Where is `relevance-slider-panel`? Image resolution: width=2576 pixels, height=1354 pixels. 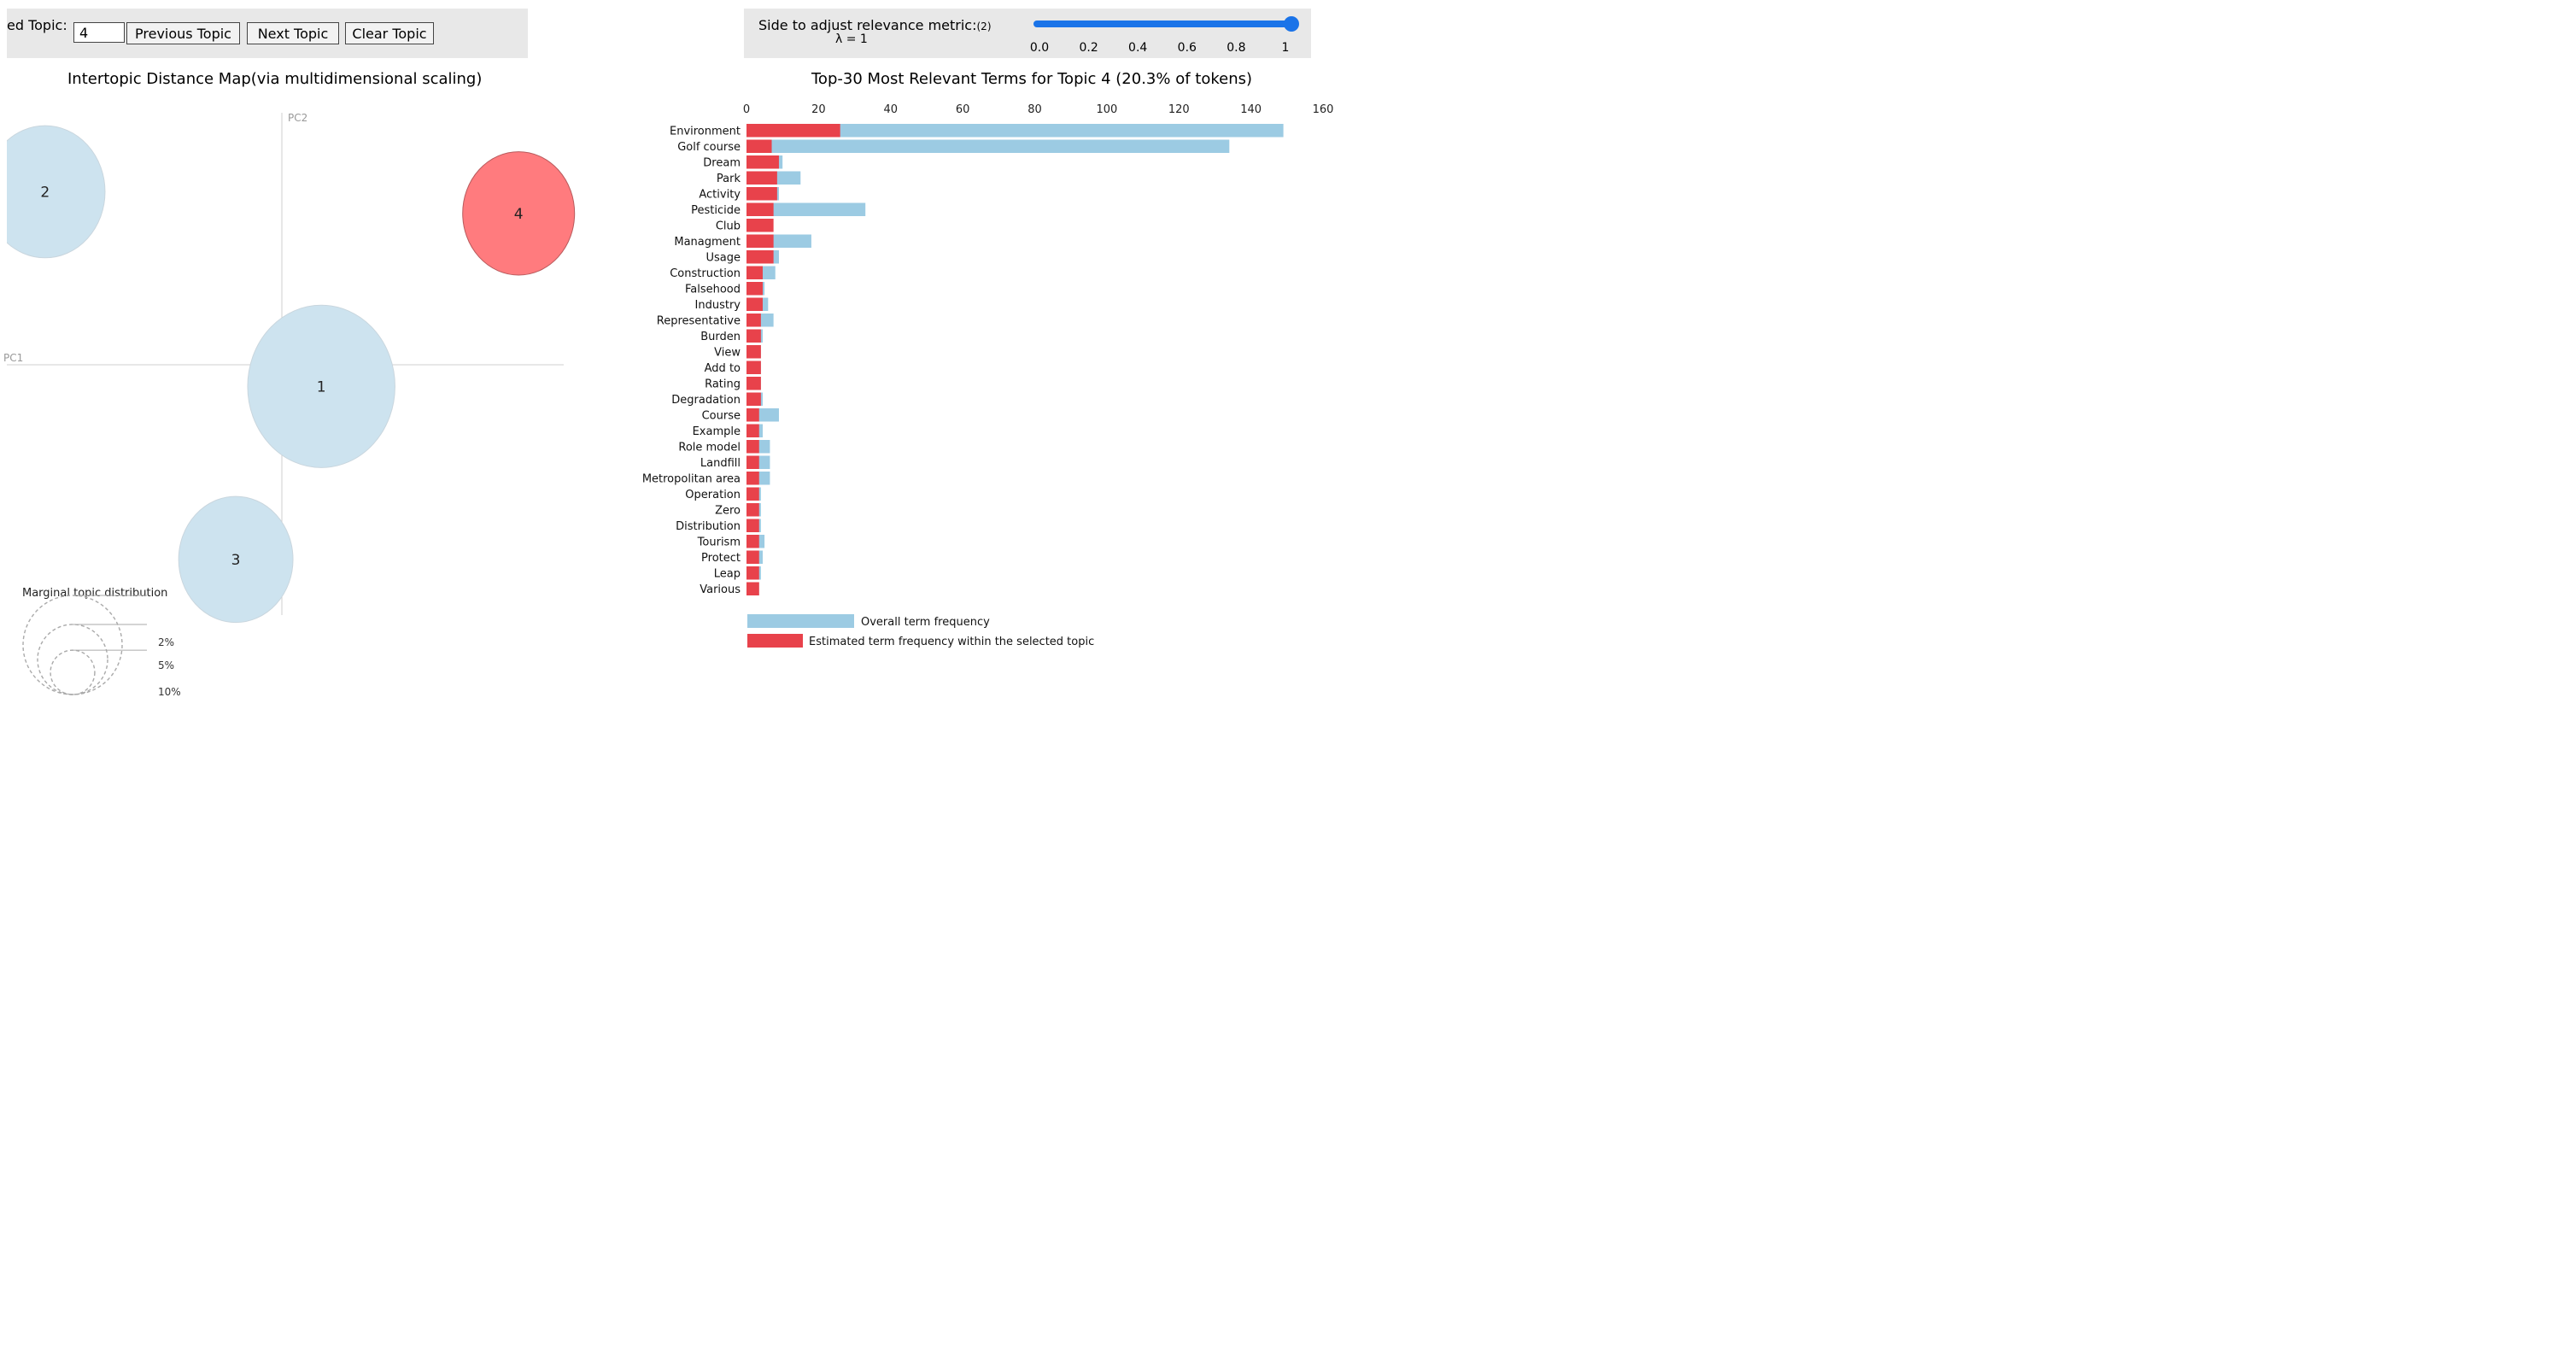 relevance-slider-panel is located at coordinates (1027, 33).